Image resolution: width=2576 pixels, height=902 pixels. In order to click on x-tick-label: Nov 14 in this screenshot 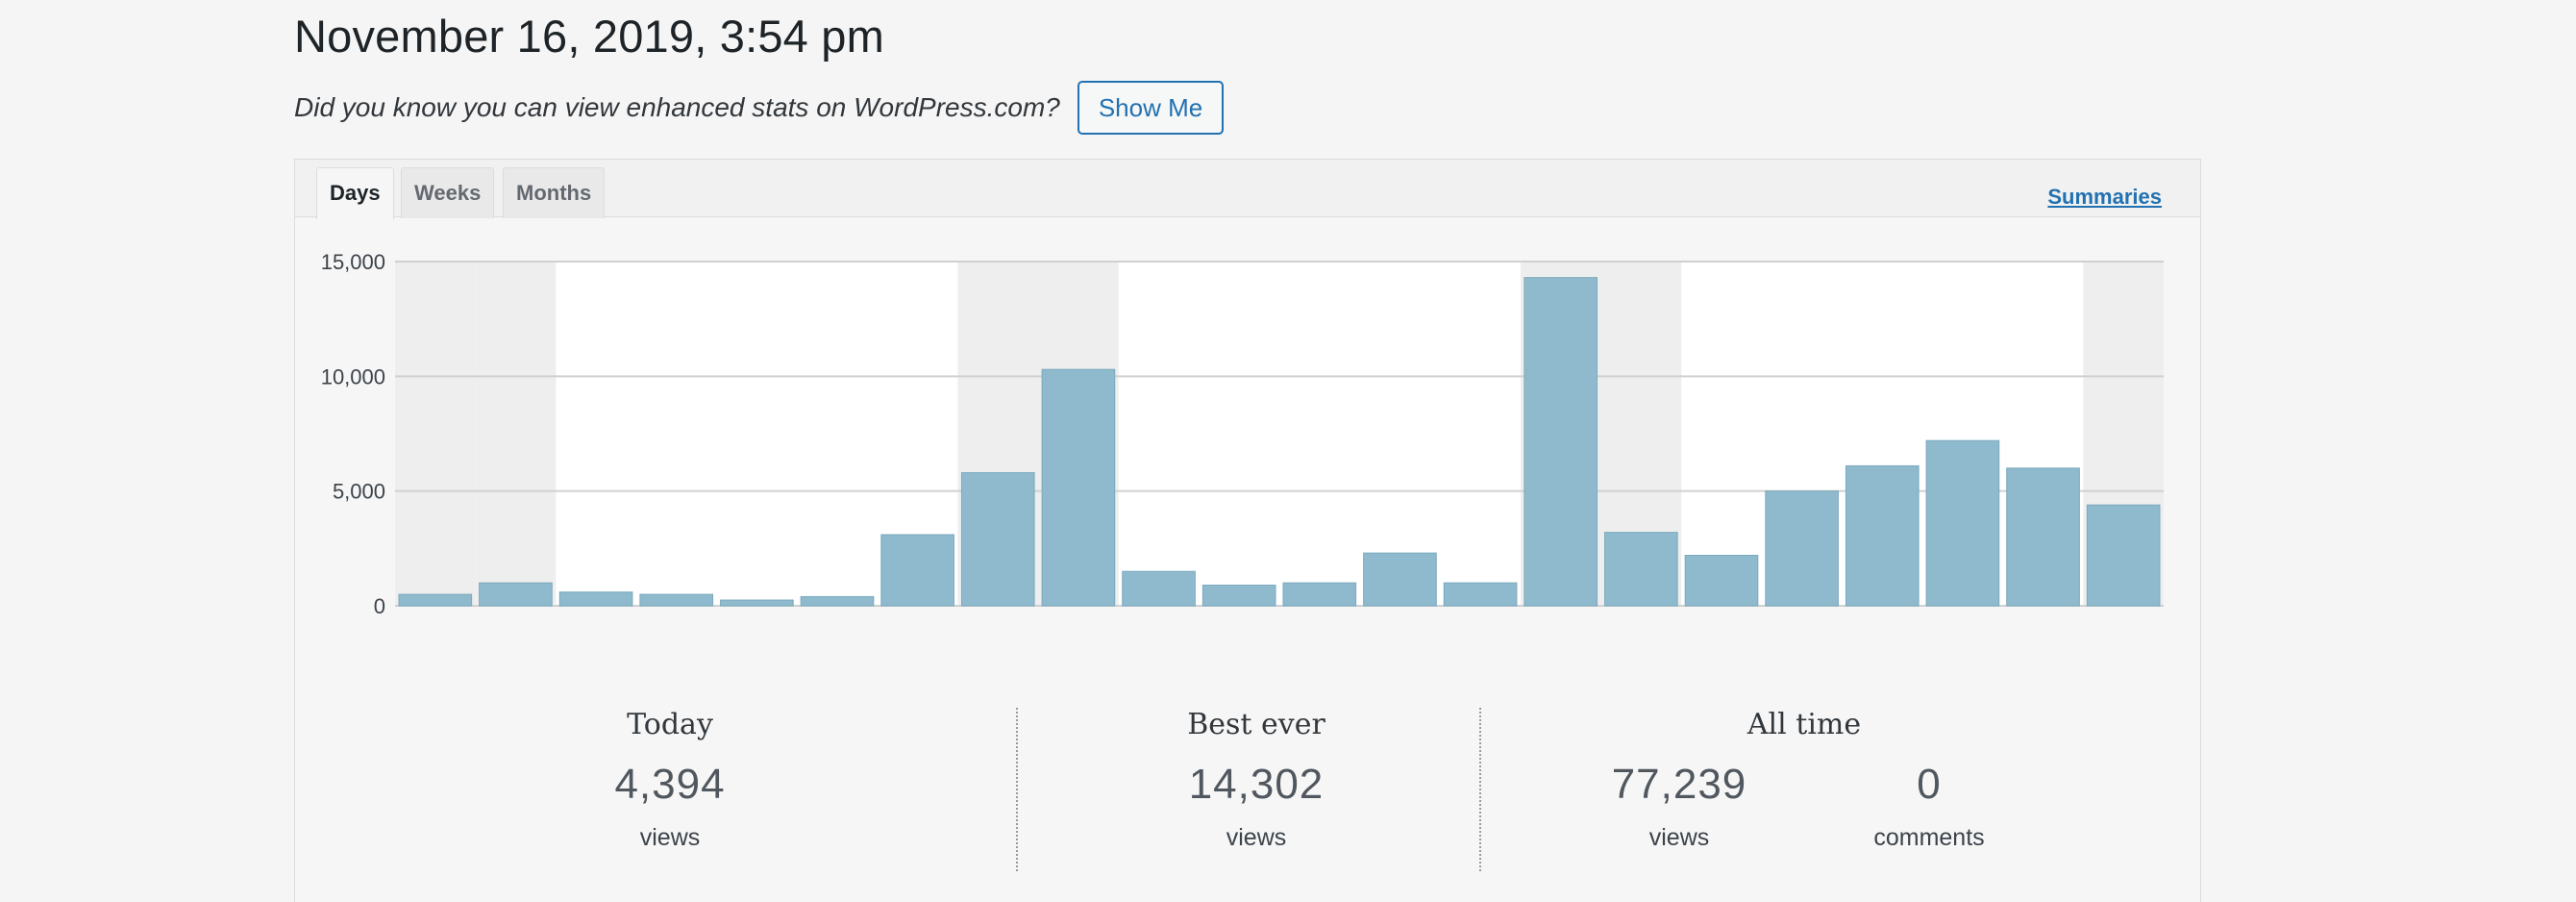, I will do `click(1963, 620)`.